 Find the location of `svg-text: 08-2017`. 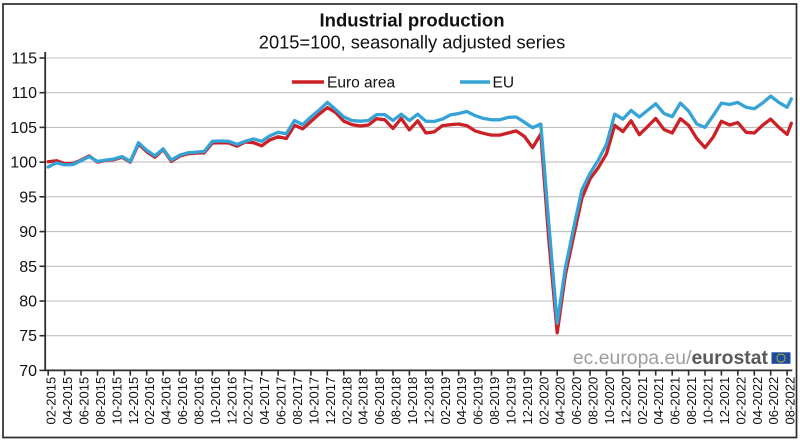

svg-text: 08-2017 is located at coordinates (297, 401).